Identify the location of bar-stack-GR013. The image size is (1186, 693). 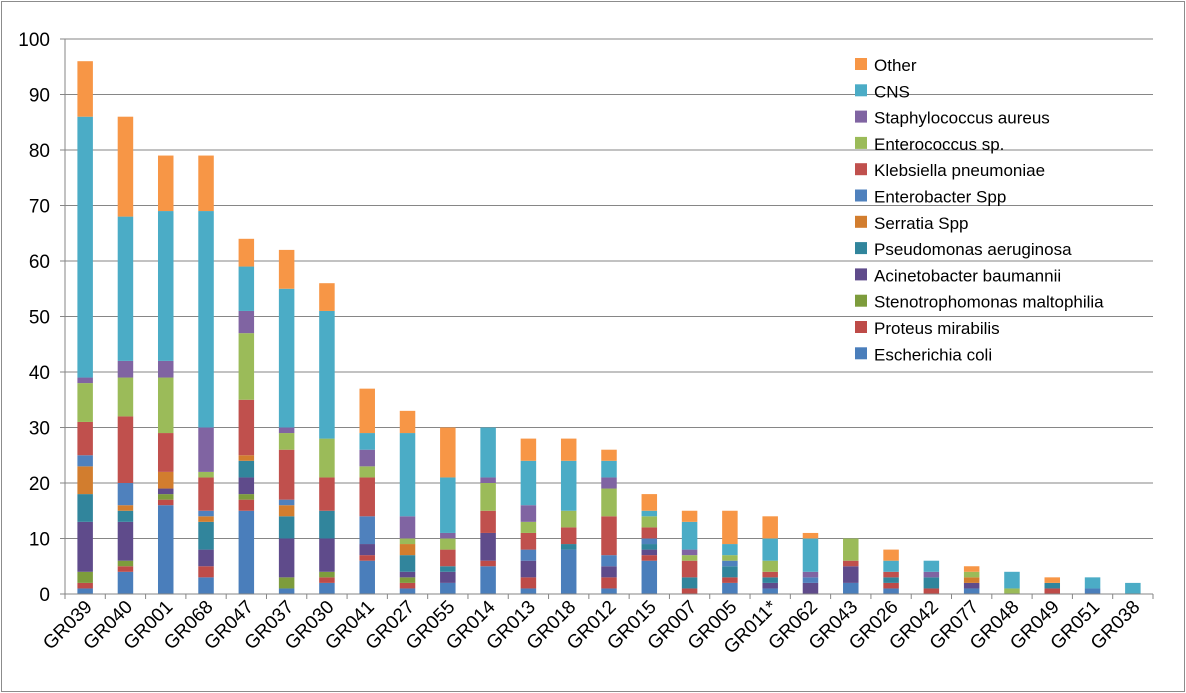
(528, 516).